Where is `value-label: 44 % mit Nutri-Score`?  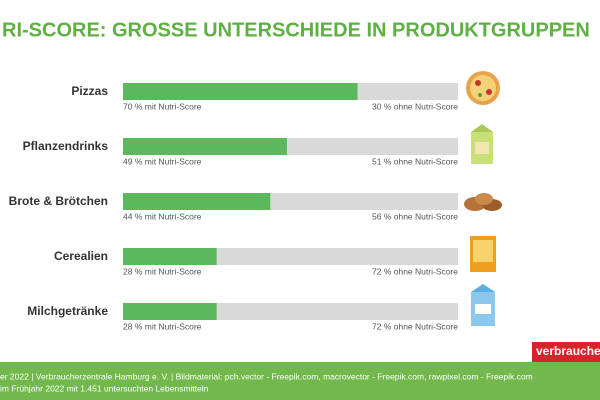 value-label: 44 % mit Nutri-Score is located at coordinates (162, 216).